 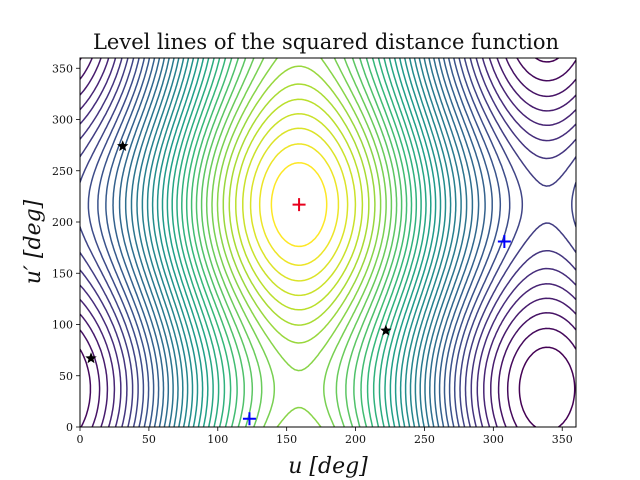 I want to click on y-axis-label: u′ [deg], so click(x=33, y=241).